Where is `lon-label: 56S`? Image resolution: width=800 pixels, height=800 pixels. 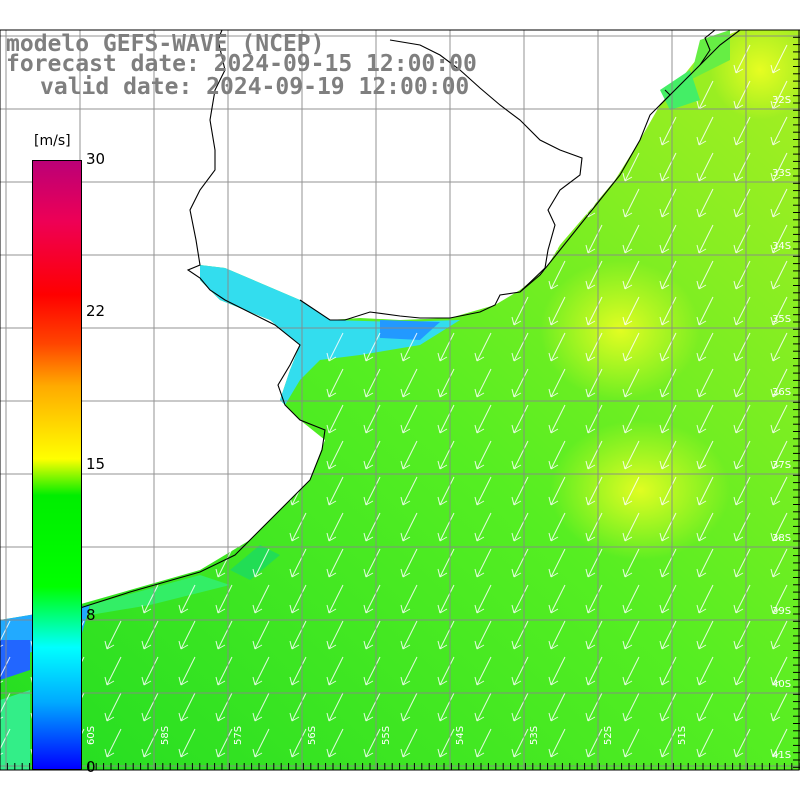
lon-label: 56S is located at coordinates (312, 735).